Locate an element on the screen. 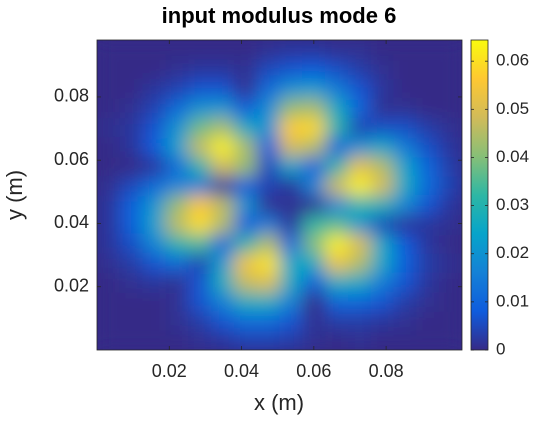  colorbar-tick-label: 0.06 is located at coordinates (512, 60).